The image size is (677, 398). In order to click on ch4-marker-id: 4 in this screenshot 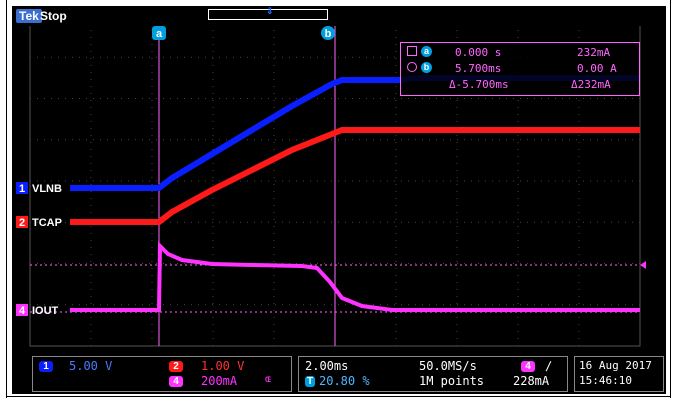, I will do `click(22, 311)`.